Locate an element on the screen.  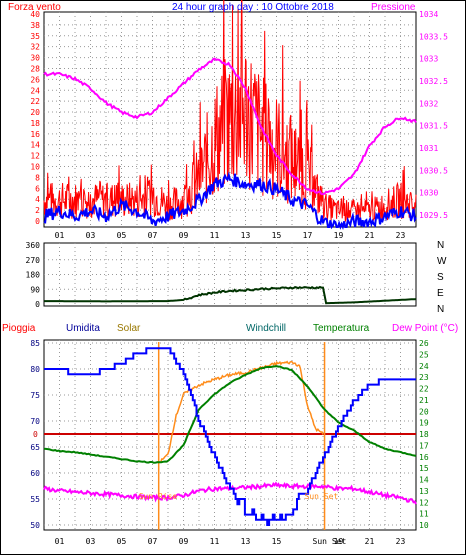
middle-series is located at coordinates (230, 295).